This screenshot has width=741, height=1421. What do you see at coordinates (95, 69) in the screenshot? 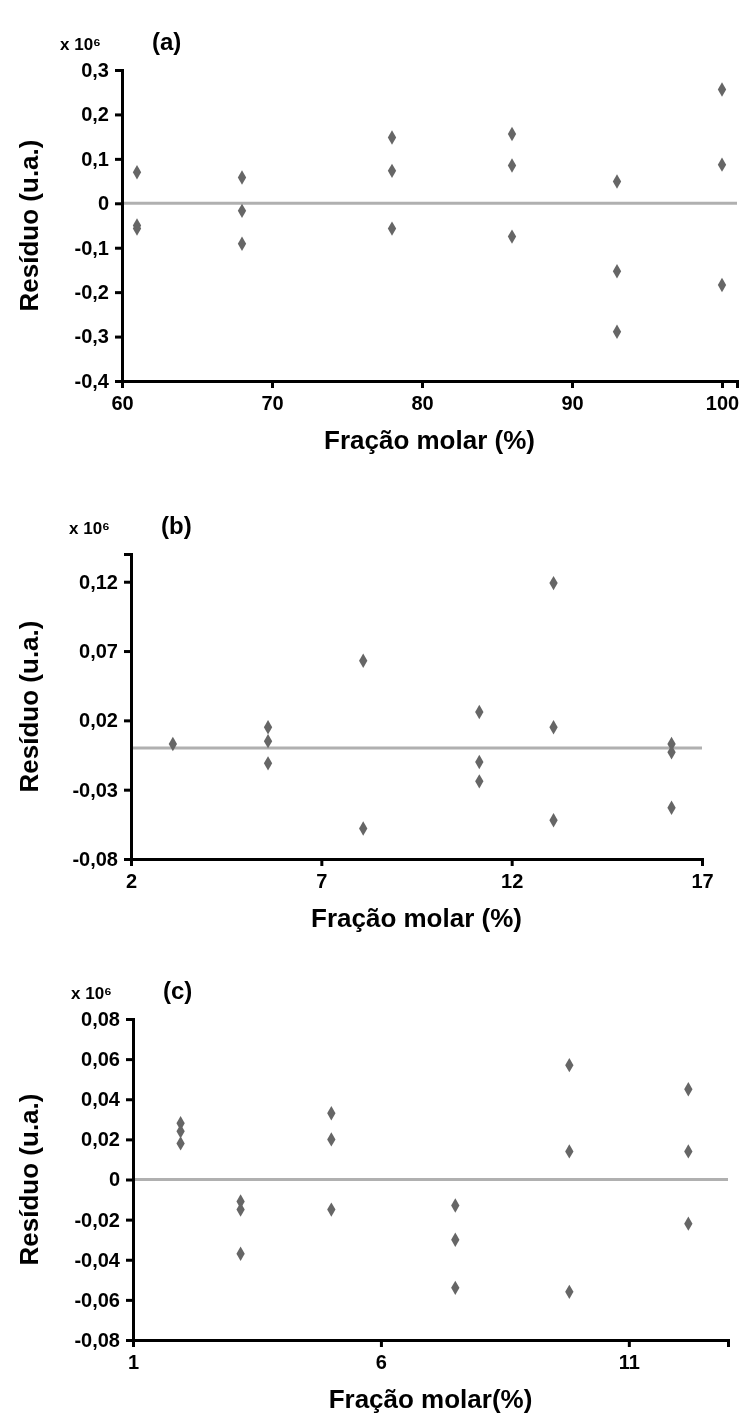
I see `y-tick-label: 0,3` at bounding box center [95, 69].